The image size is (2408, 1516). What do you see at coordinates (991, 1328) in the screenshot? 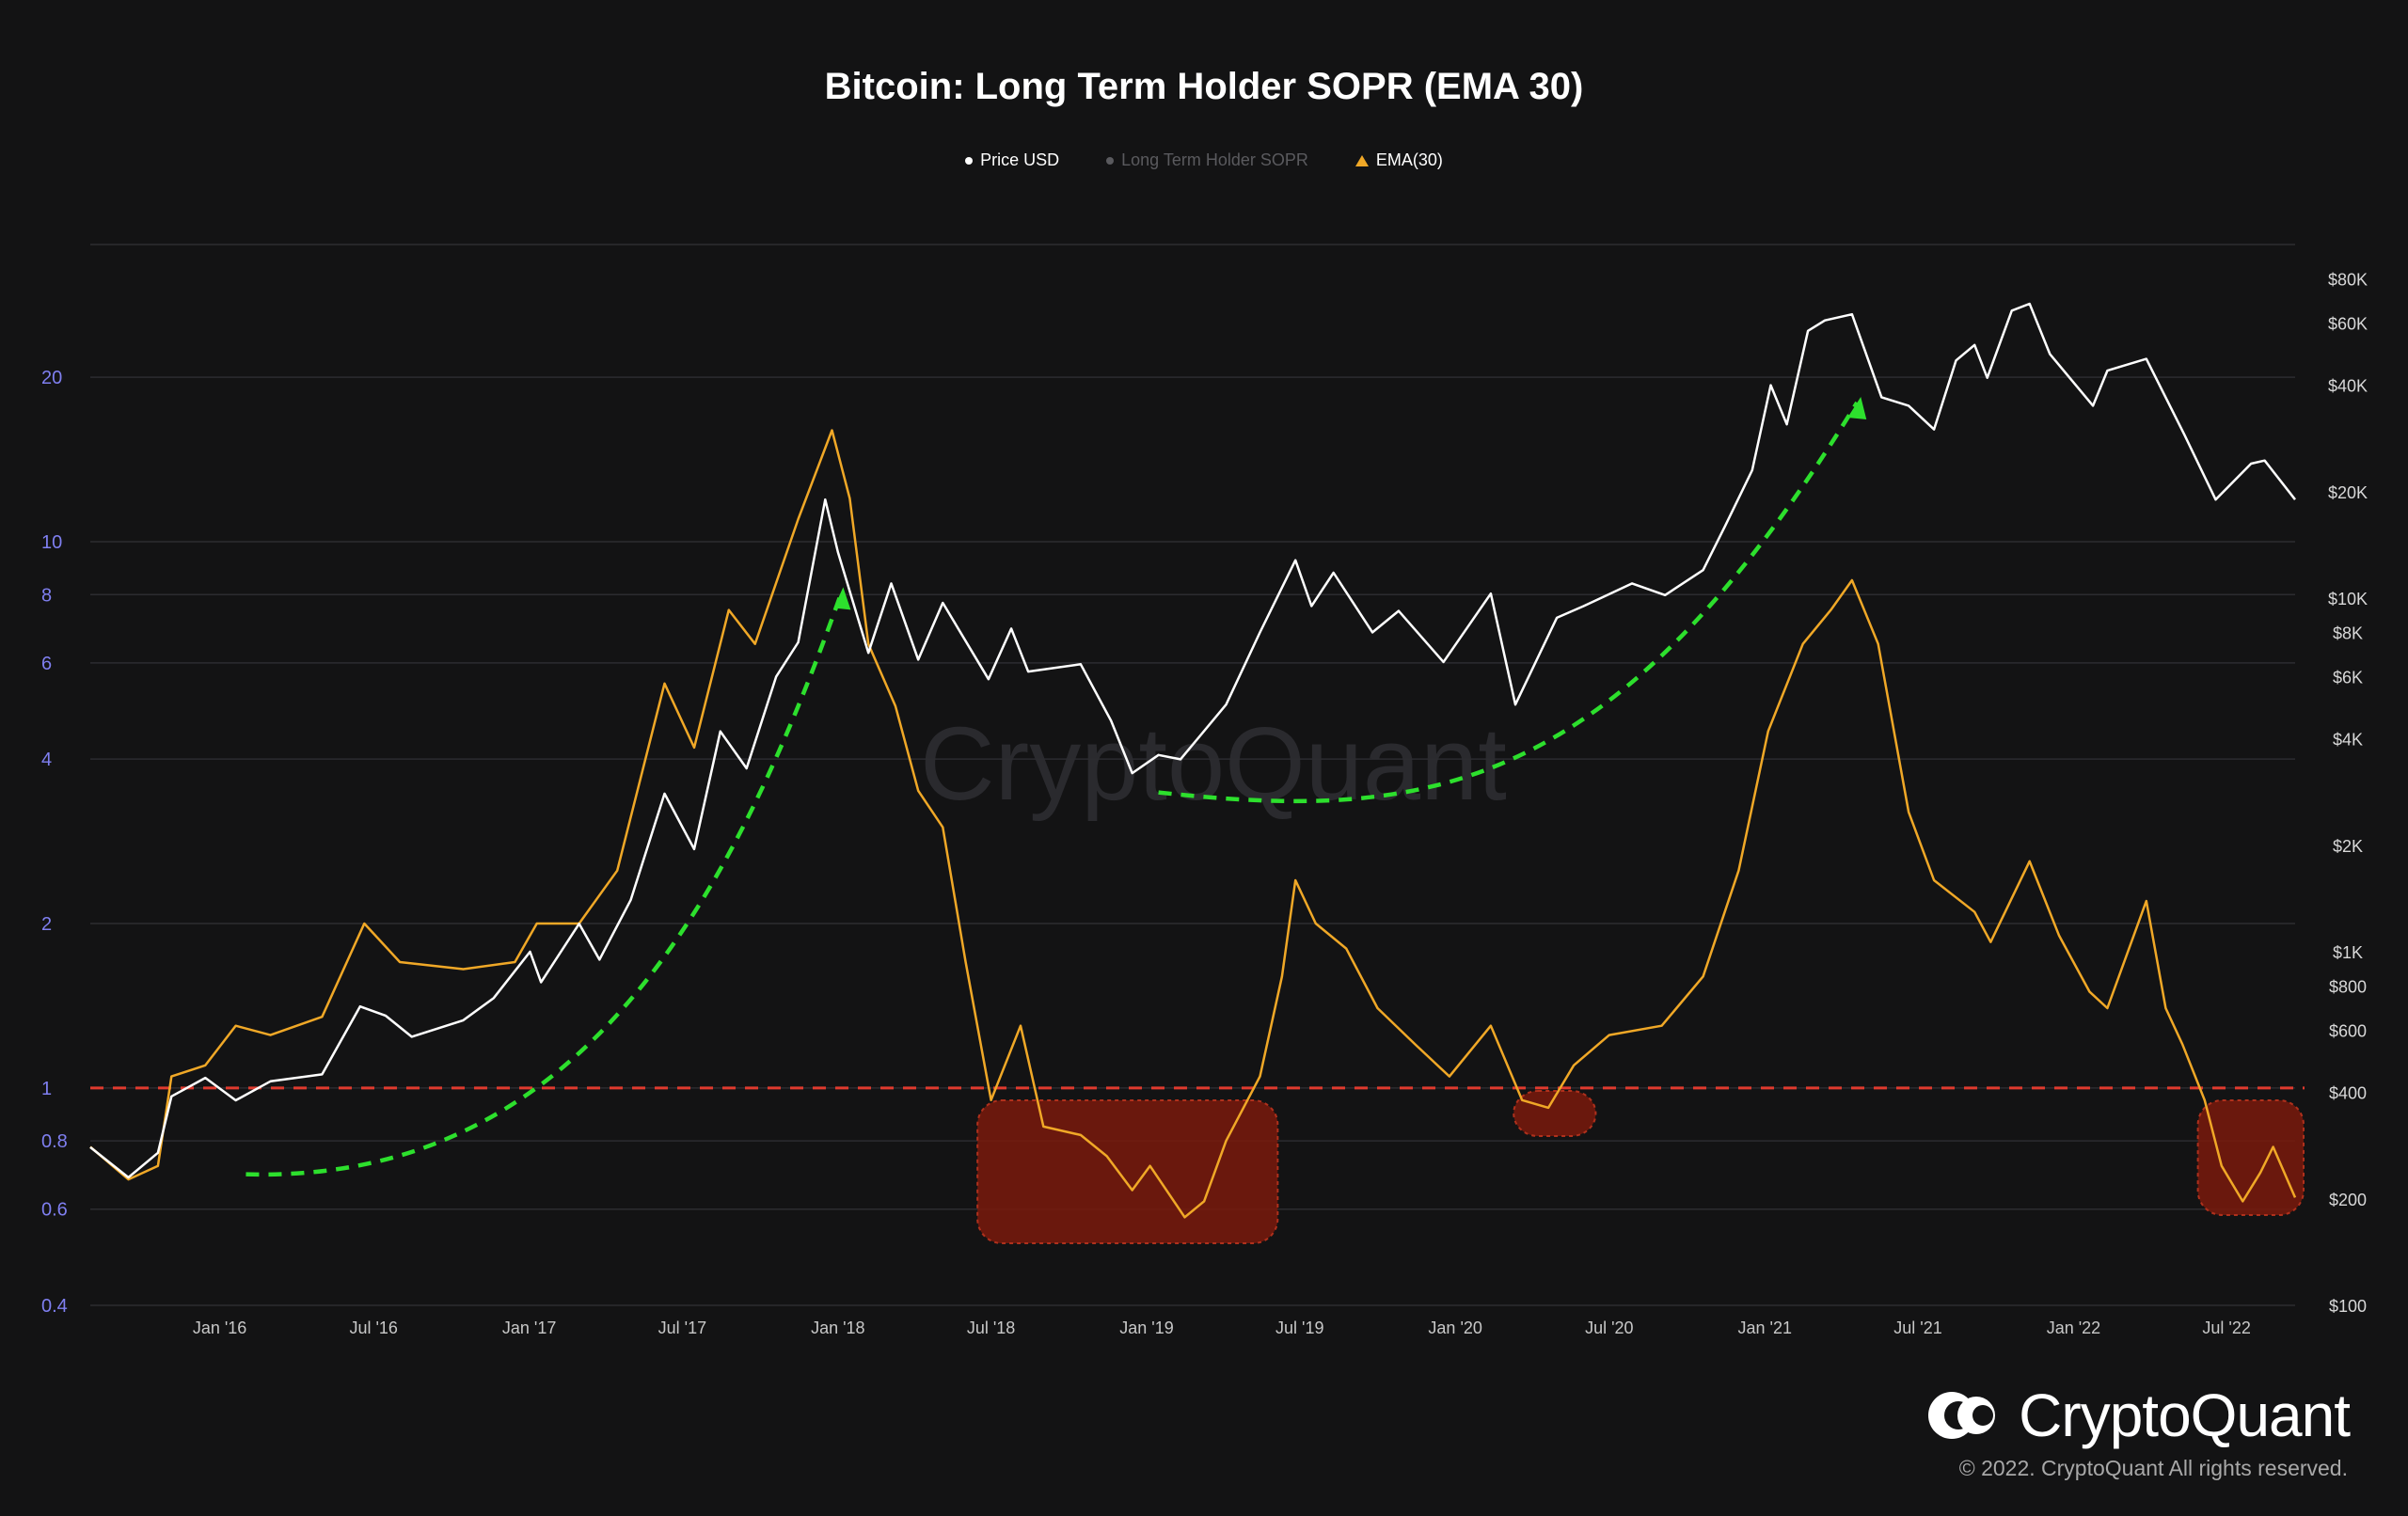
I see `x-axis-tick-label: Jul '18` at bounding box center [991, 1328].